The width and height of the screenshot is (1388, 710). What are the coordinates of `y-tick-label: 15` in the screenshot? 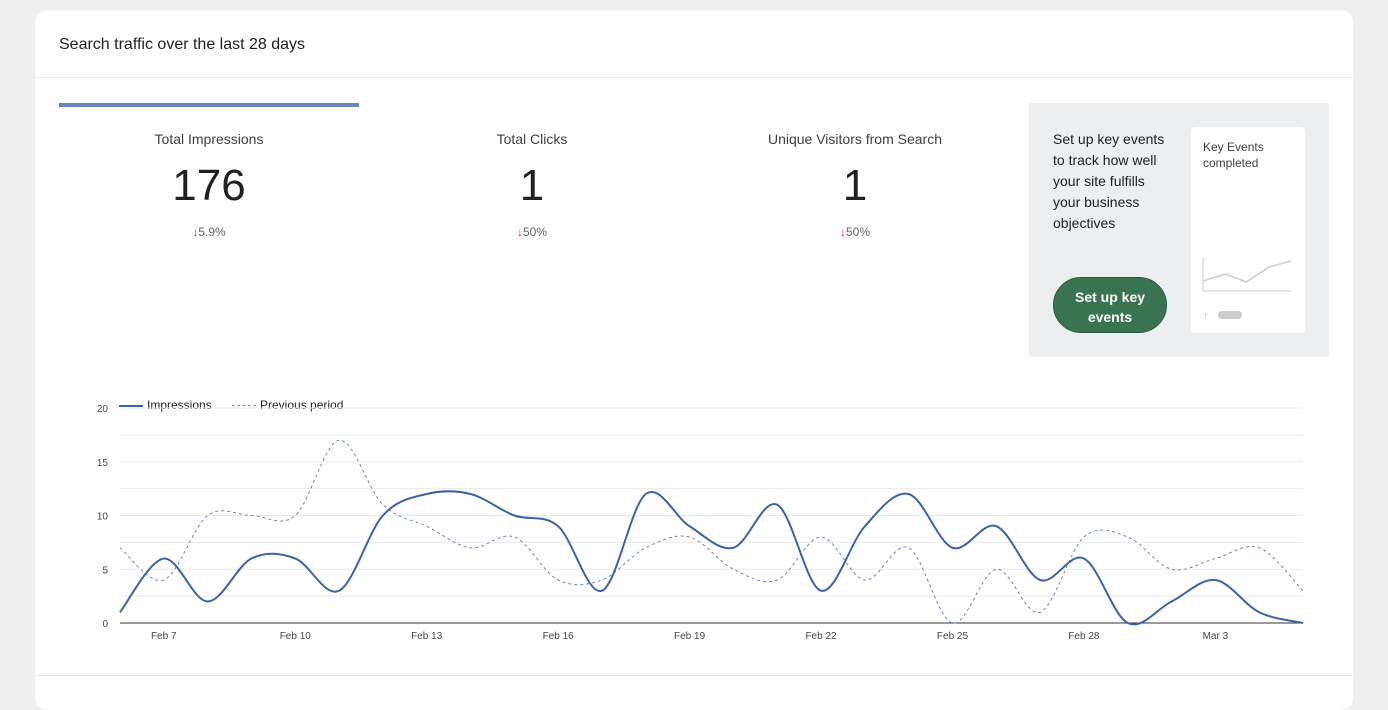 It's located at (103, 463).